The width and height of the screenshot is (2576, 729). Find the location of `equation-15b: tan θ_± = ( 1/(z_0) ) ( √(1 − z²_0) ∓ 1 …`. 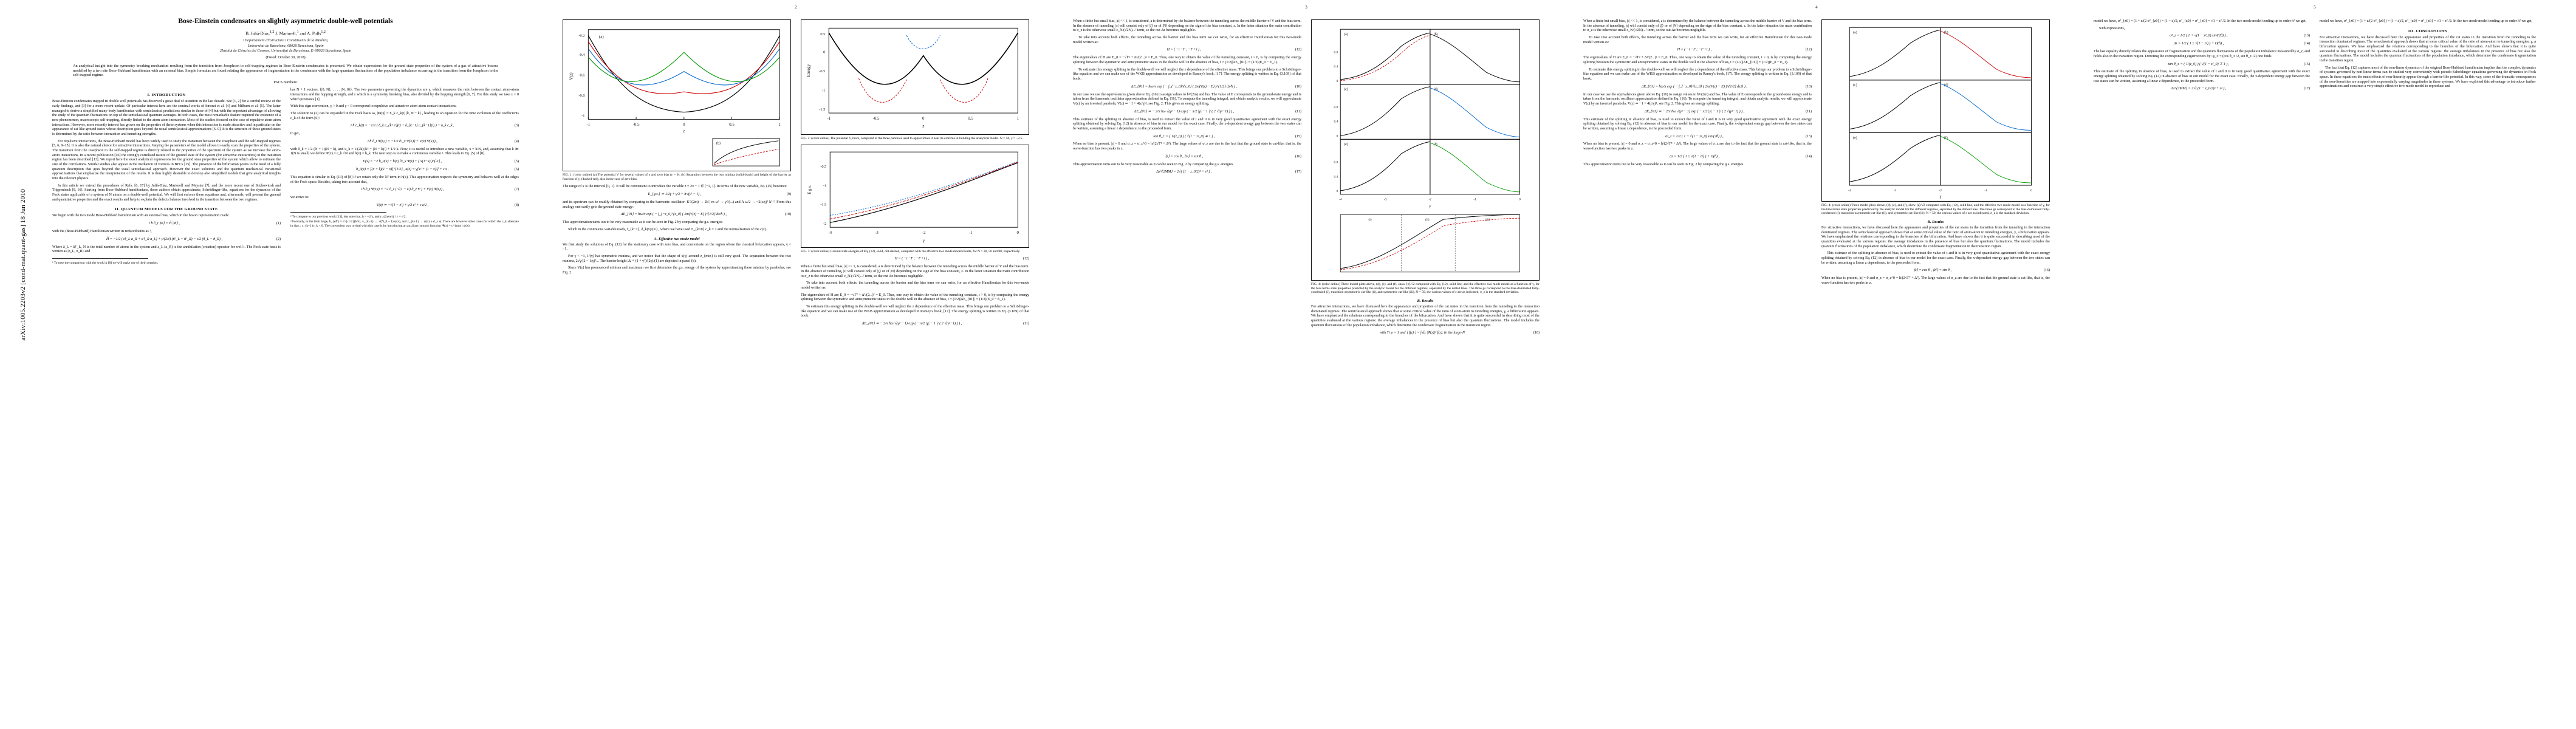

equation-15b: tan θ_± = ( 1/(z_0) ) ( √(1 − z²_0) ∓ 1 … is located at coordinates (2239, 64).